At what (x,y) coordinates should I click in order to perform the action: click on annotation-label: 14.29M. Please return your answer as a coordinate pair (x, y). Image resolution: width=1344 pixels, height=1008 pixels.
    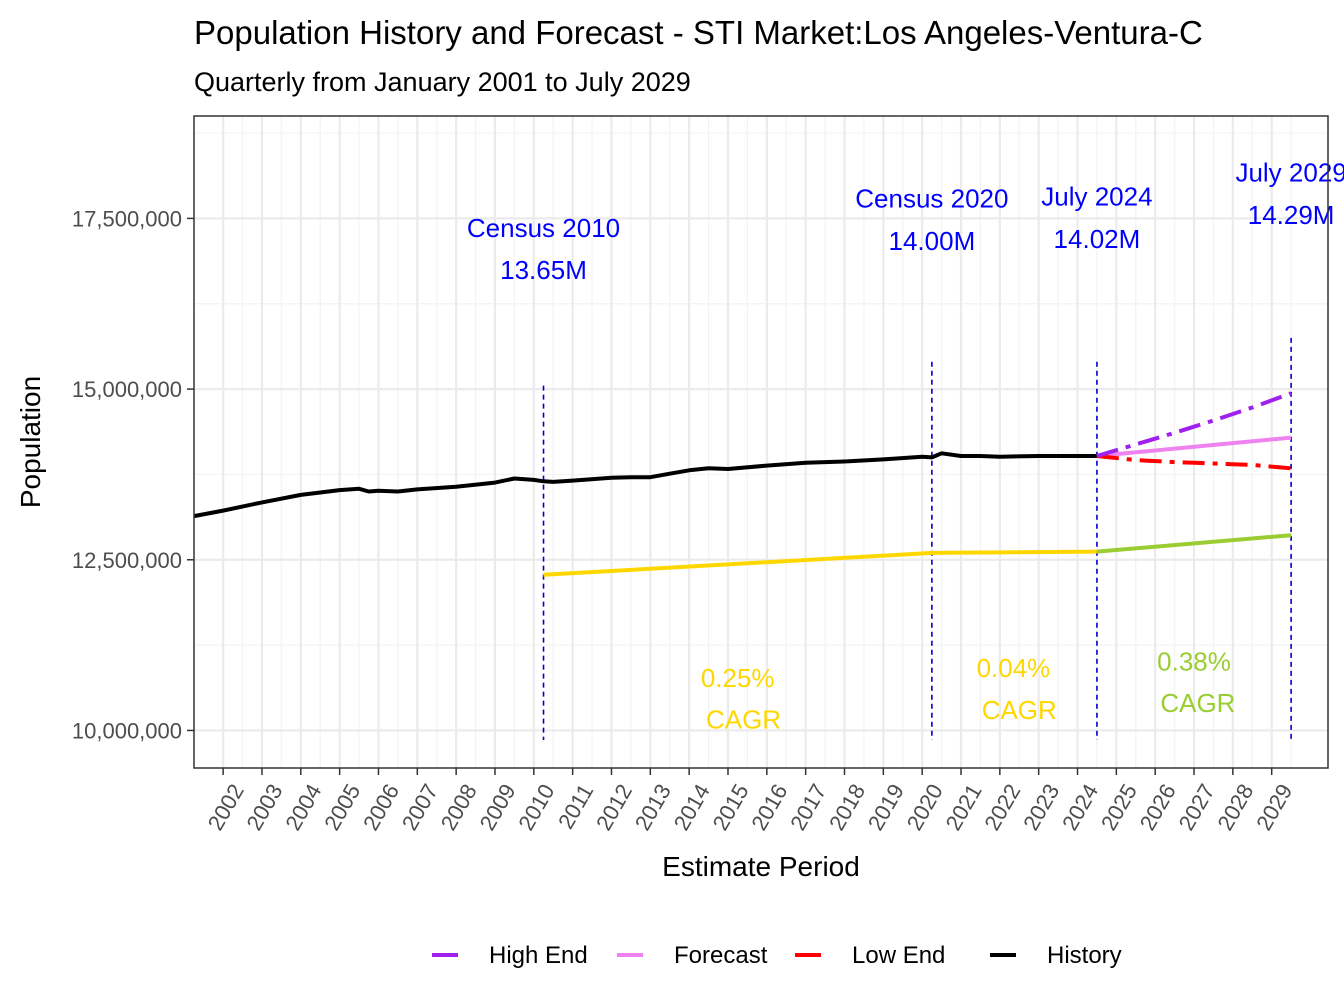
    Looking at the image, I should click on (1291, 215).